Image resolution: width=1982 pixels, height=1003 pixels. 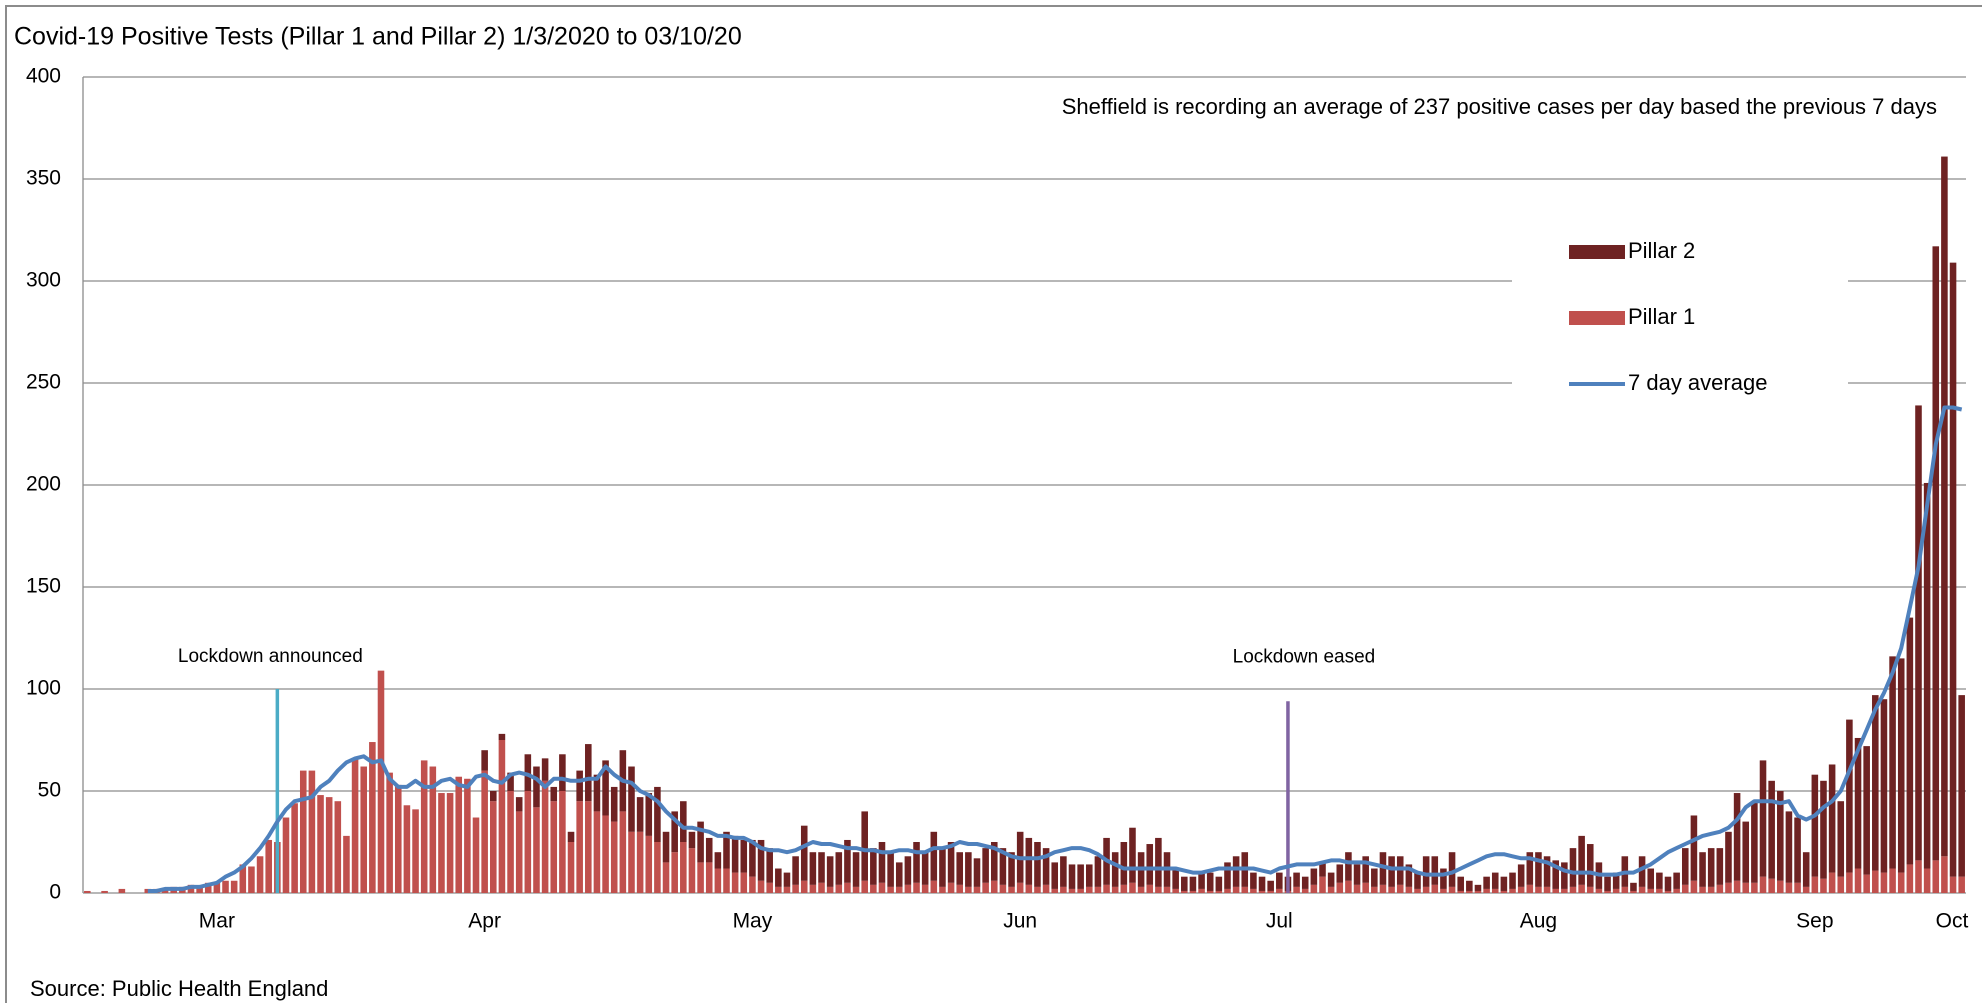 What do you see at coordinates (43, 382) in the screenshot?
I see `y-tick-label: 250` at bounding box center [43, 382].